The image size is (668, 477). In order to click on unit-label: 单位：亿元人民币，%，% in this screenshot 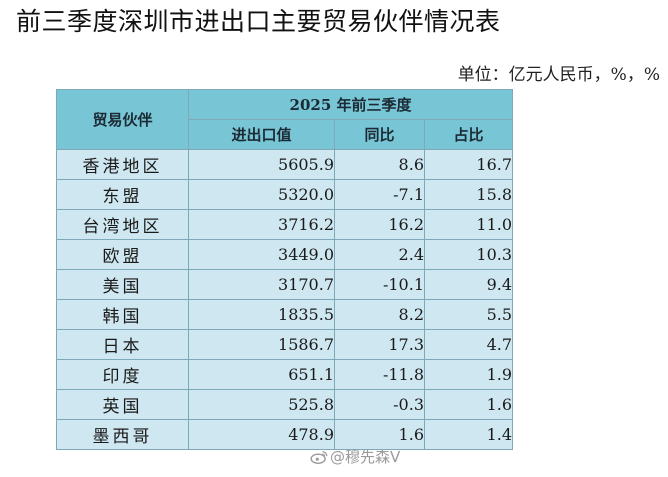, I will do `click(558, 75)`.